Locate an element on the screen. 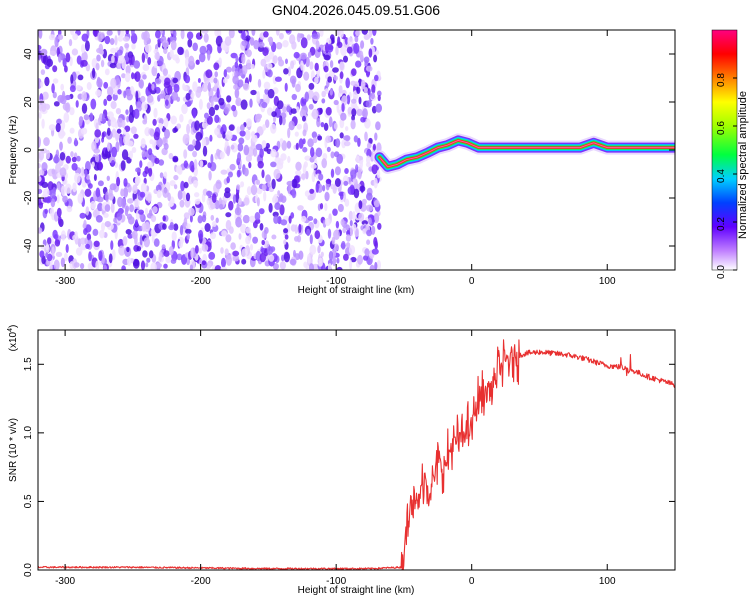 The width and height of the screenshot is (750, 600). colorbar-tick-label: 0.6 is located at coordinates (721, 128).